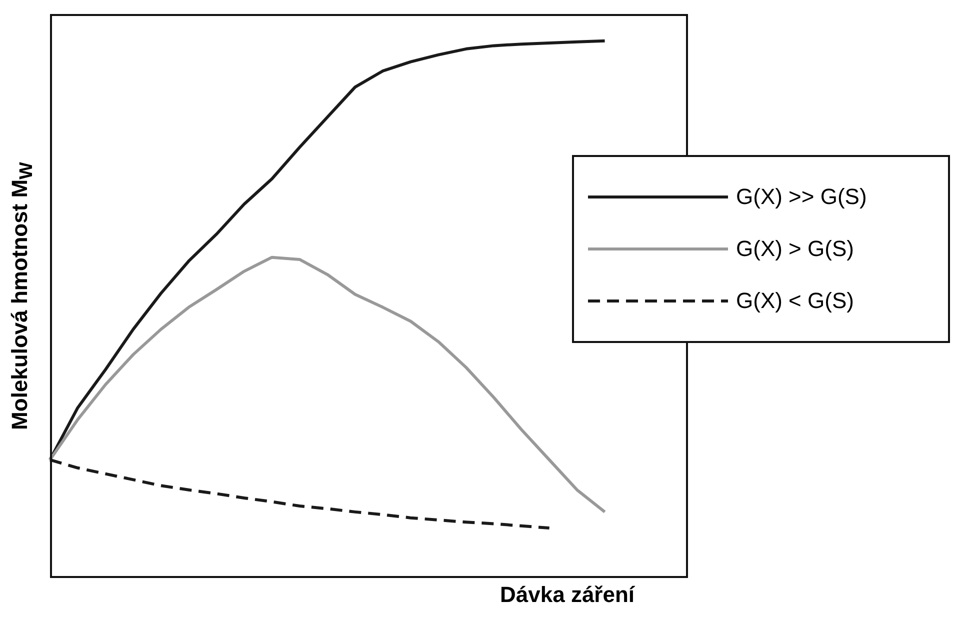  Describe the element at coordinates (567, 595) in the screenshot. I see `x-axis-title: Dávka záření` at that location.